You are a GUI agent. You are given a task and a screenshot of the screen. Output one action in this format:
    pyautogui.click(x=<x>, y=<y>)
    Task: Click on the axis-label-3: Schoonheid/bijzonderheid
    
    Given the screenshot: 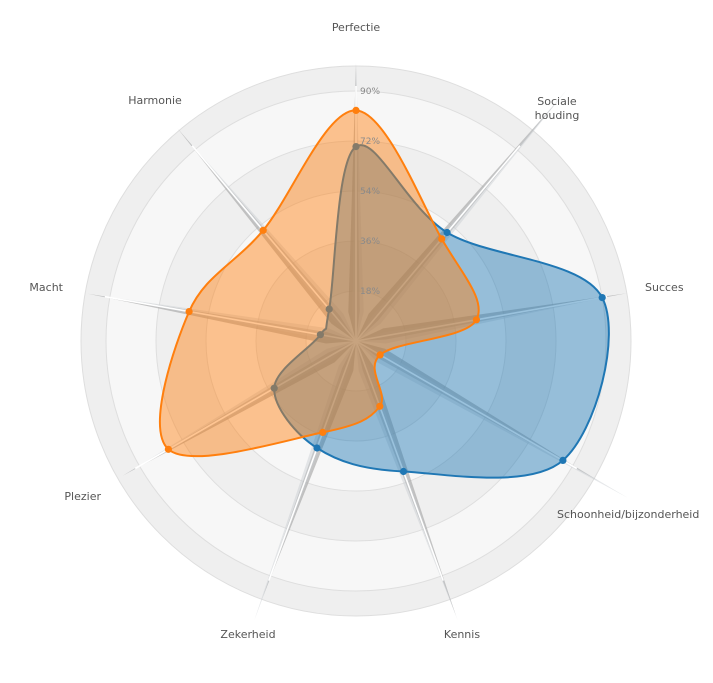 What is the action you would take?
    pyautogui.click(x=628, y=514)
    